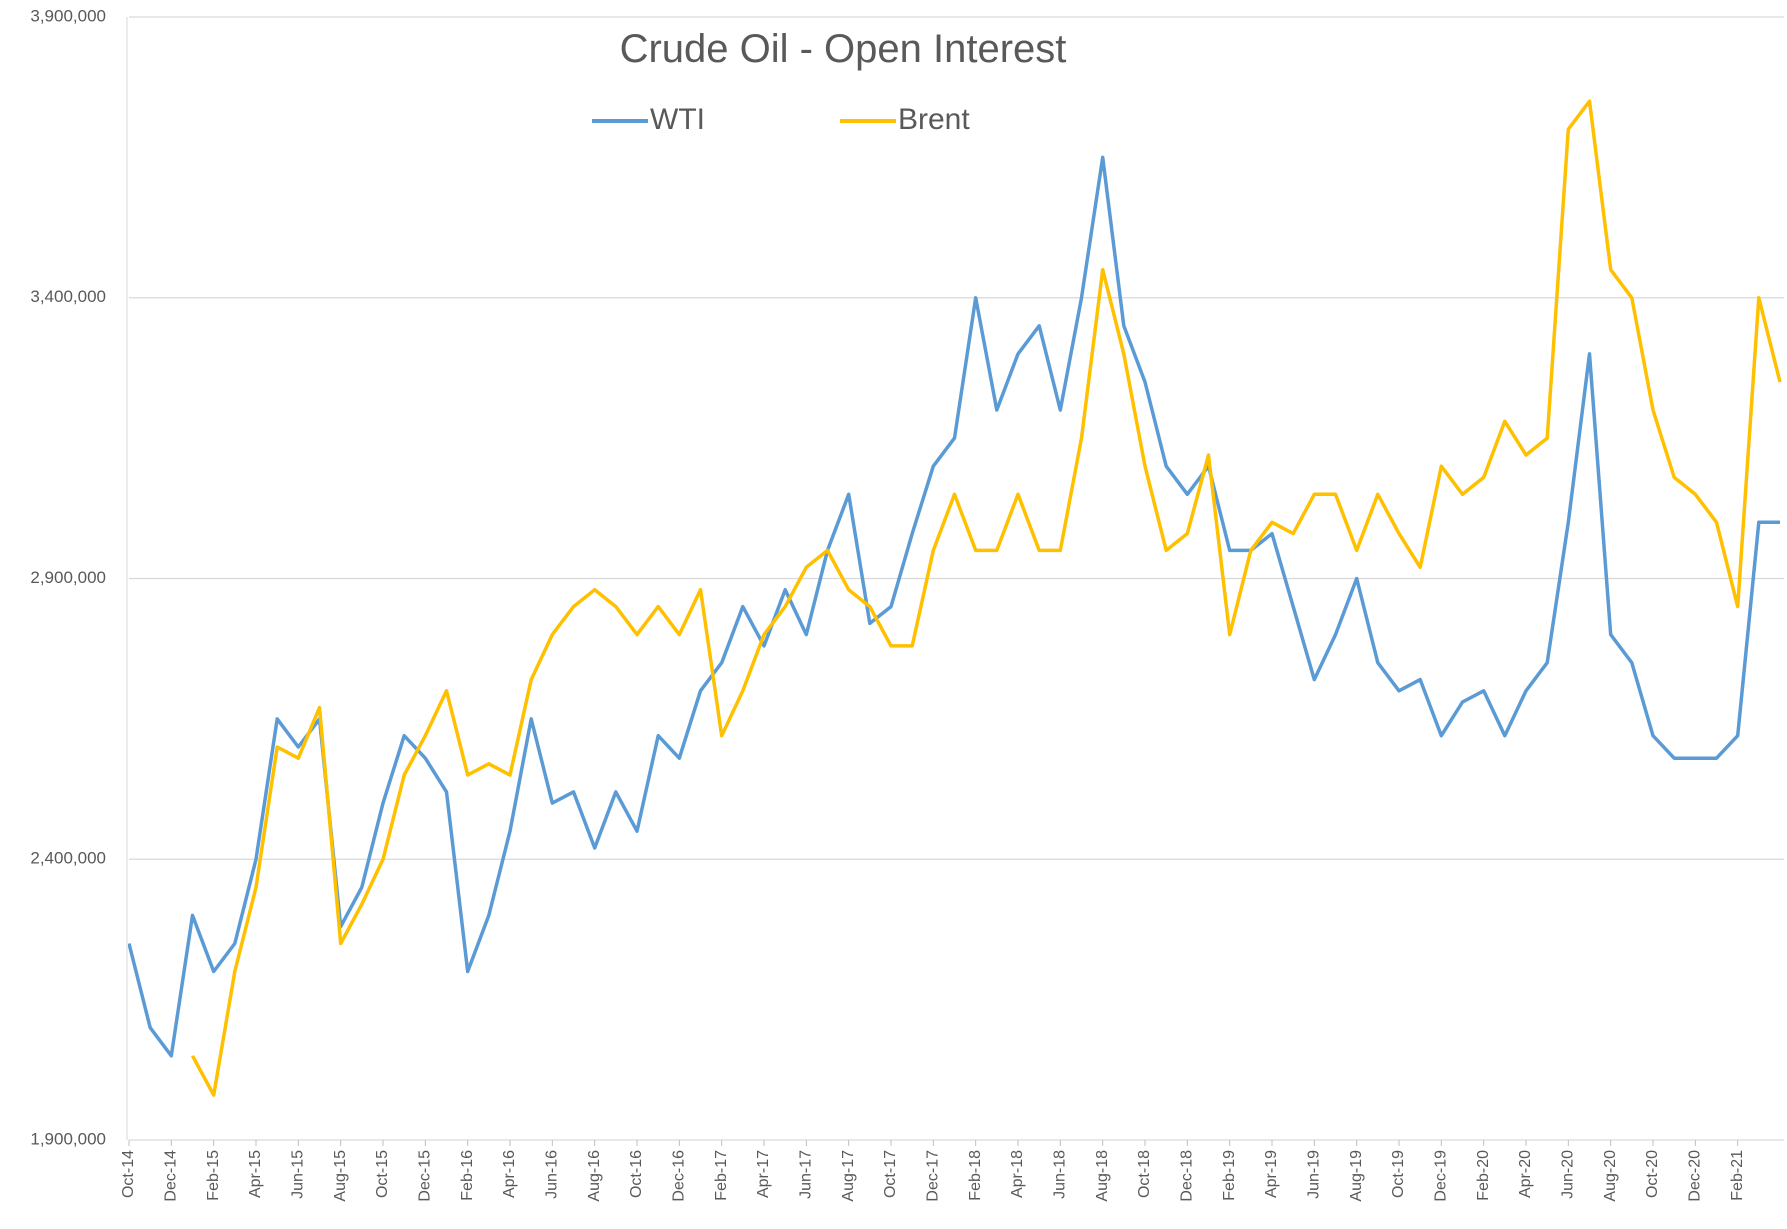  I want to click on x-tick-label: Oct-20, so click(1652, 1174).